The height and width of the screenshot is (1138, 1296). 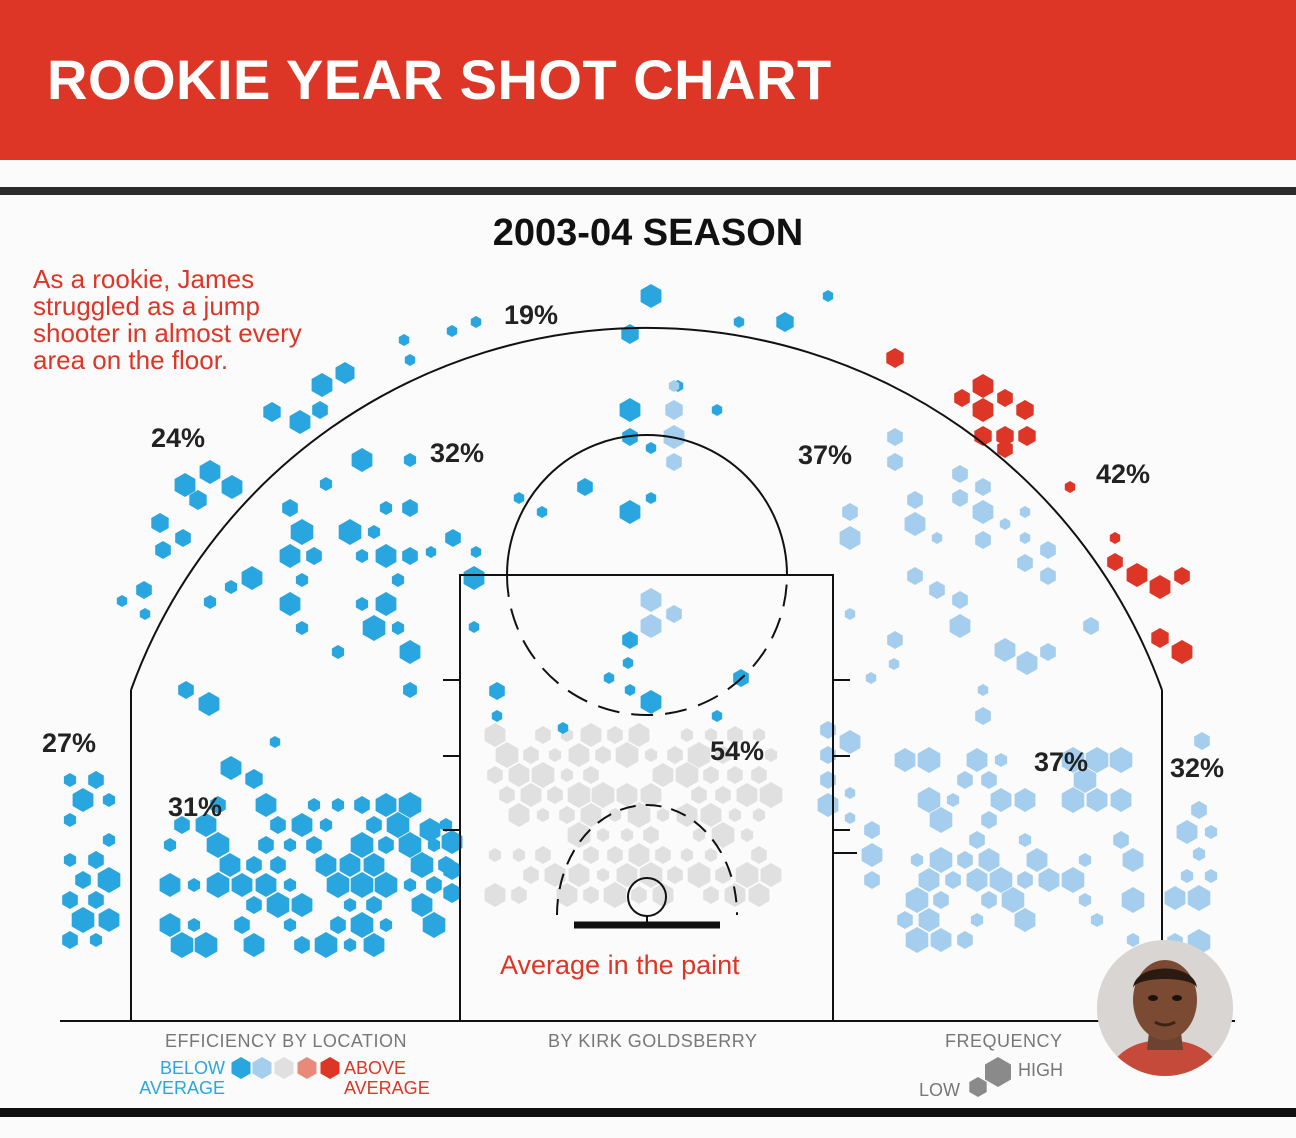 I want to click on zone-label-left-elbow: 32%, so click(x=457, y=453).